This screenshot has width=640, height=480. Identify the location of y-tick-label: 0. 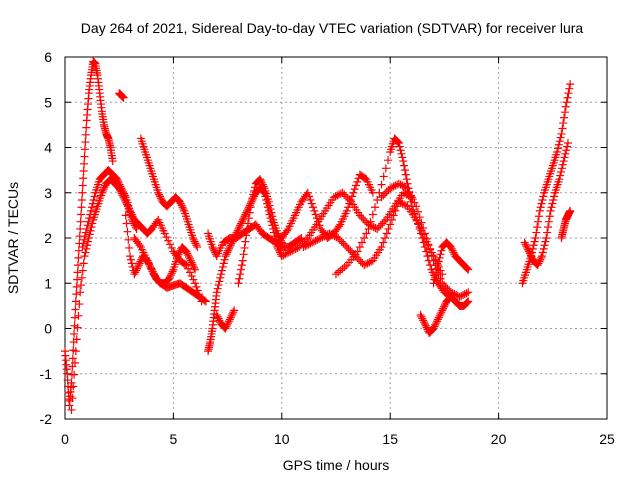
(48, 329).